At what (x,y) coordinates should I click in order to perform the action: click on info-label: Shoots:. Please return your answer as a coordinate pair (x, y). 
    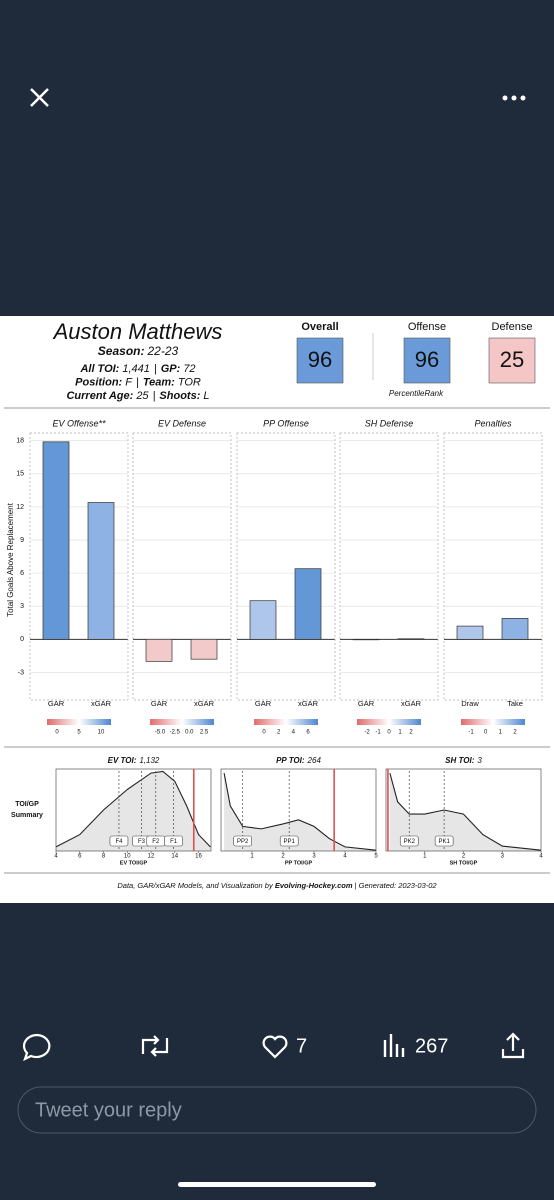
    Looking at the image, I should click on (179, 396).